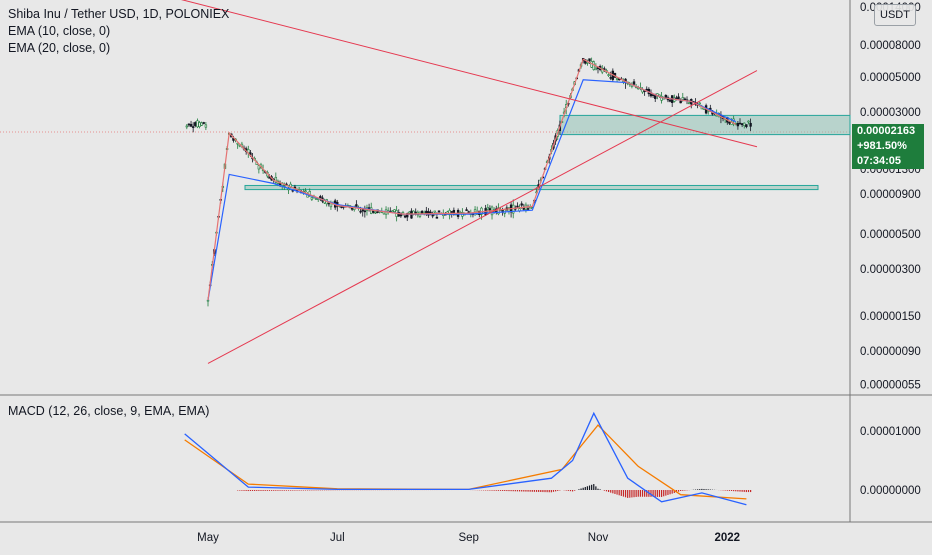 This screenshot has width=932, height=555. Describe the element at coordinates (890, 352) in the screenshot. I see `price-tick-label: 0.00000090` at that location.